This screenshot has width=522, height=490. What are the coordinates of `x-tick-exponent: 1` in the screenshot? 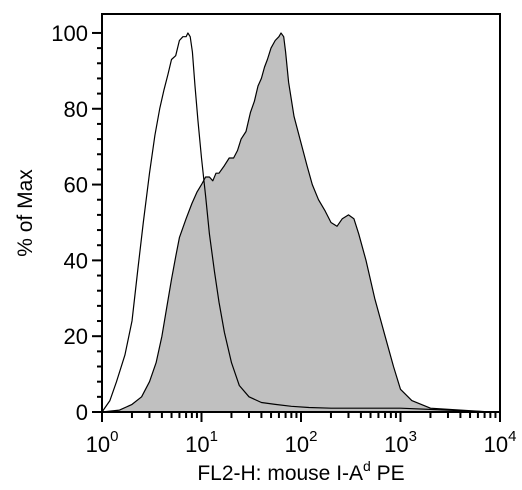 It's located at (214, 436).